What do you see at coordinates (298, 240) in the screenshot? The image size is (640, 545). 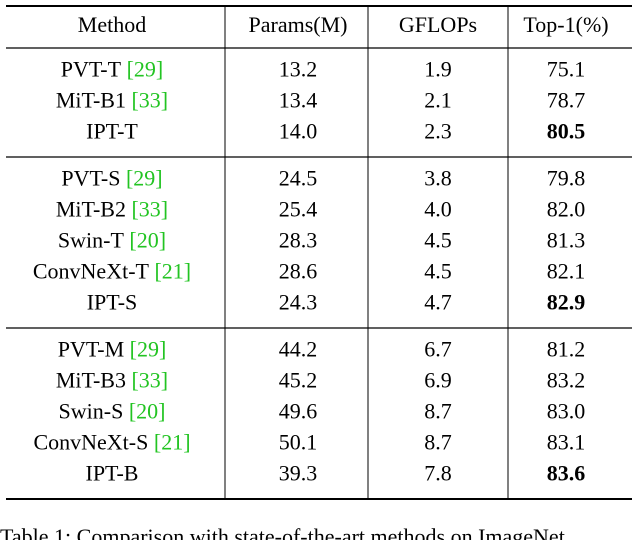 I see `params-cell: 28.3` at bounding box center [298, 240].